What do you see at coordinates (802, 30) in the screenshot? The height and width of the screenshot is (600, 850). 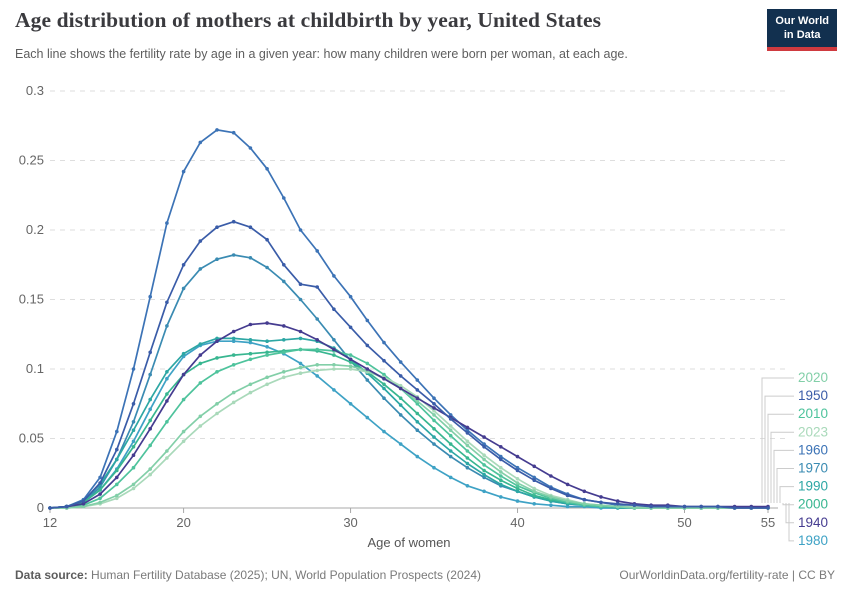 I see `owid-logo: Our World in Data` at bounding box center [802, 30].